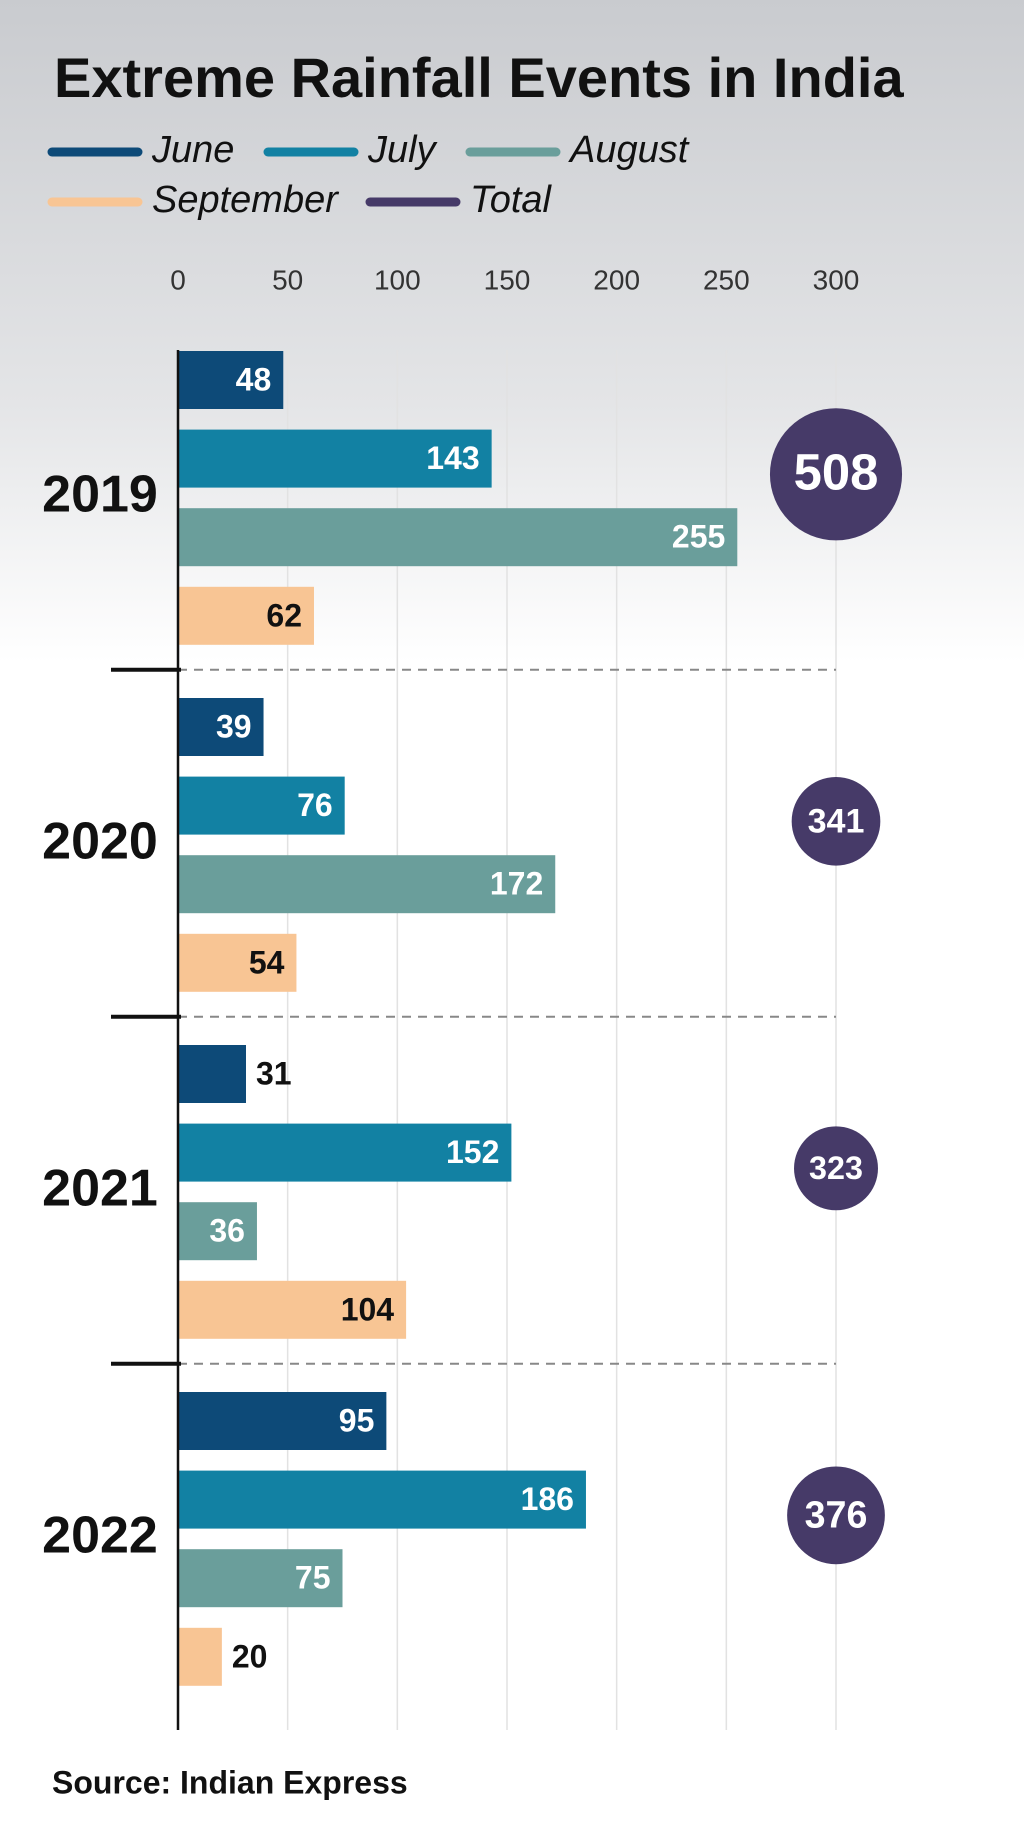 The height and width of the screenshot is (1845, 1024). I want to click on total-label: 508, so click(836, 472).